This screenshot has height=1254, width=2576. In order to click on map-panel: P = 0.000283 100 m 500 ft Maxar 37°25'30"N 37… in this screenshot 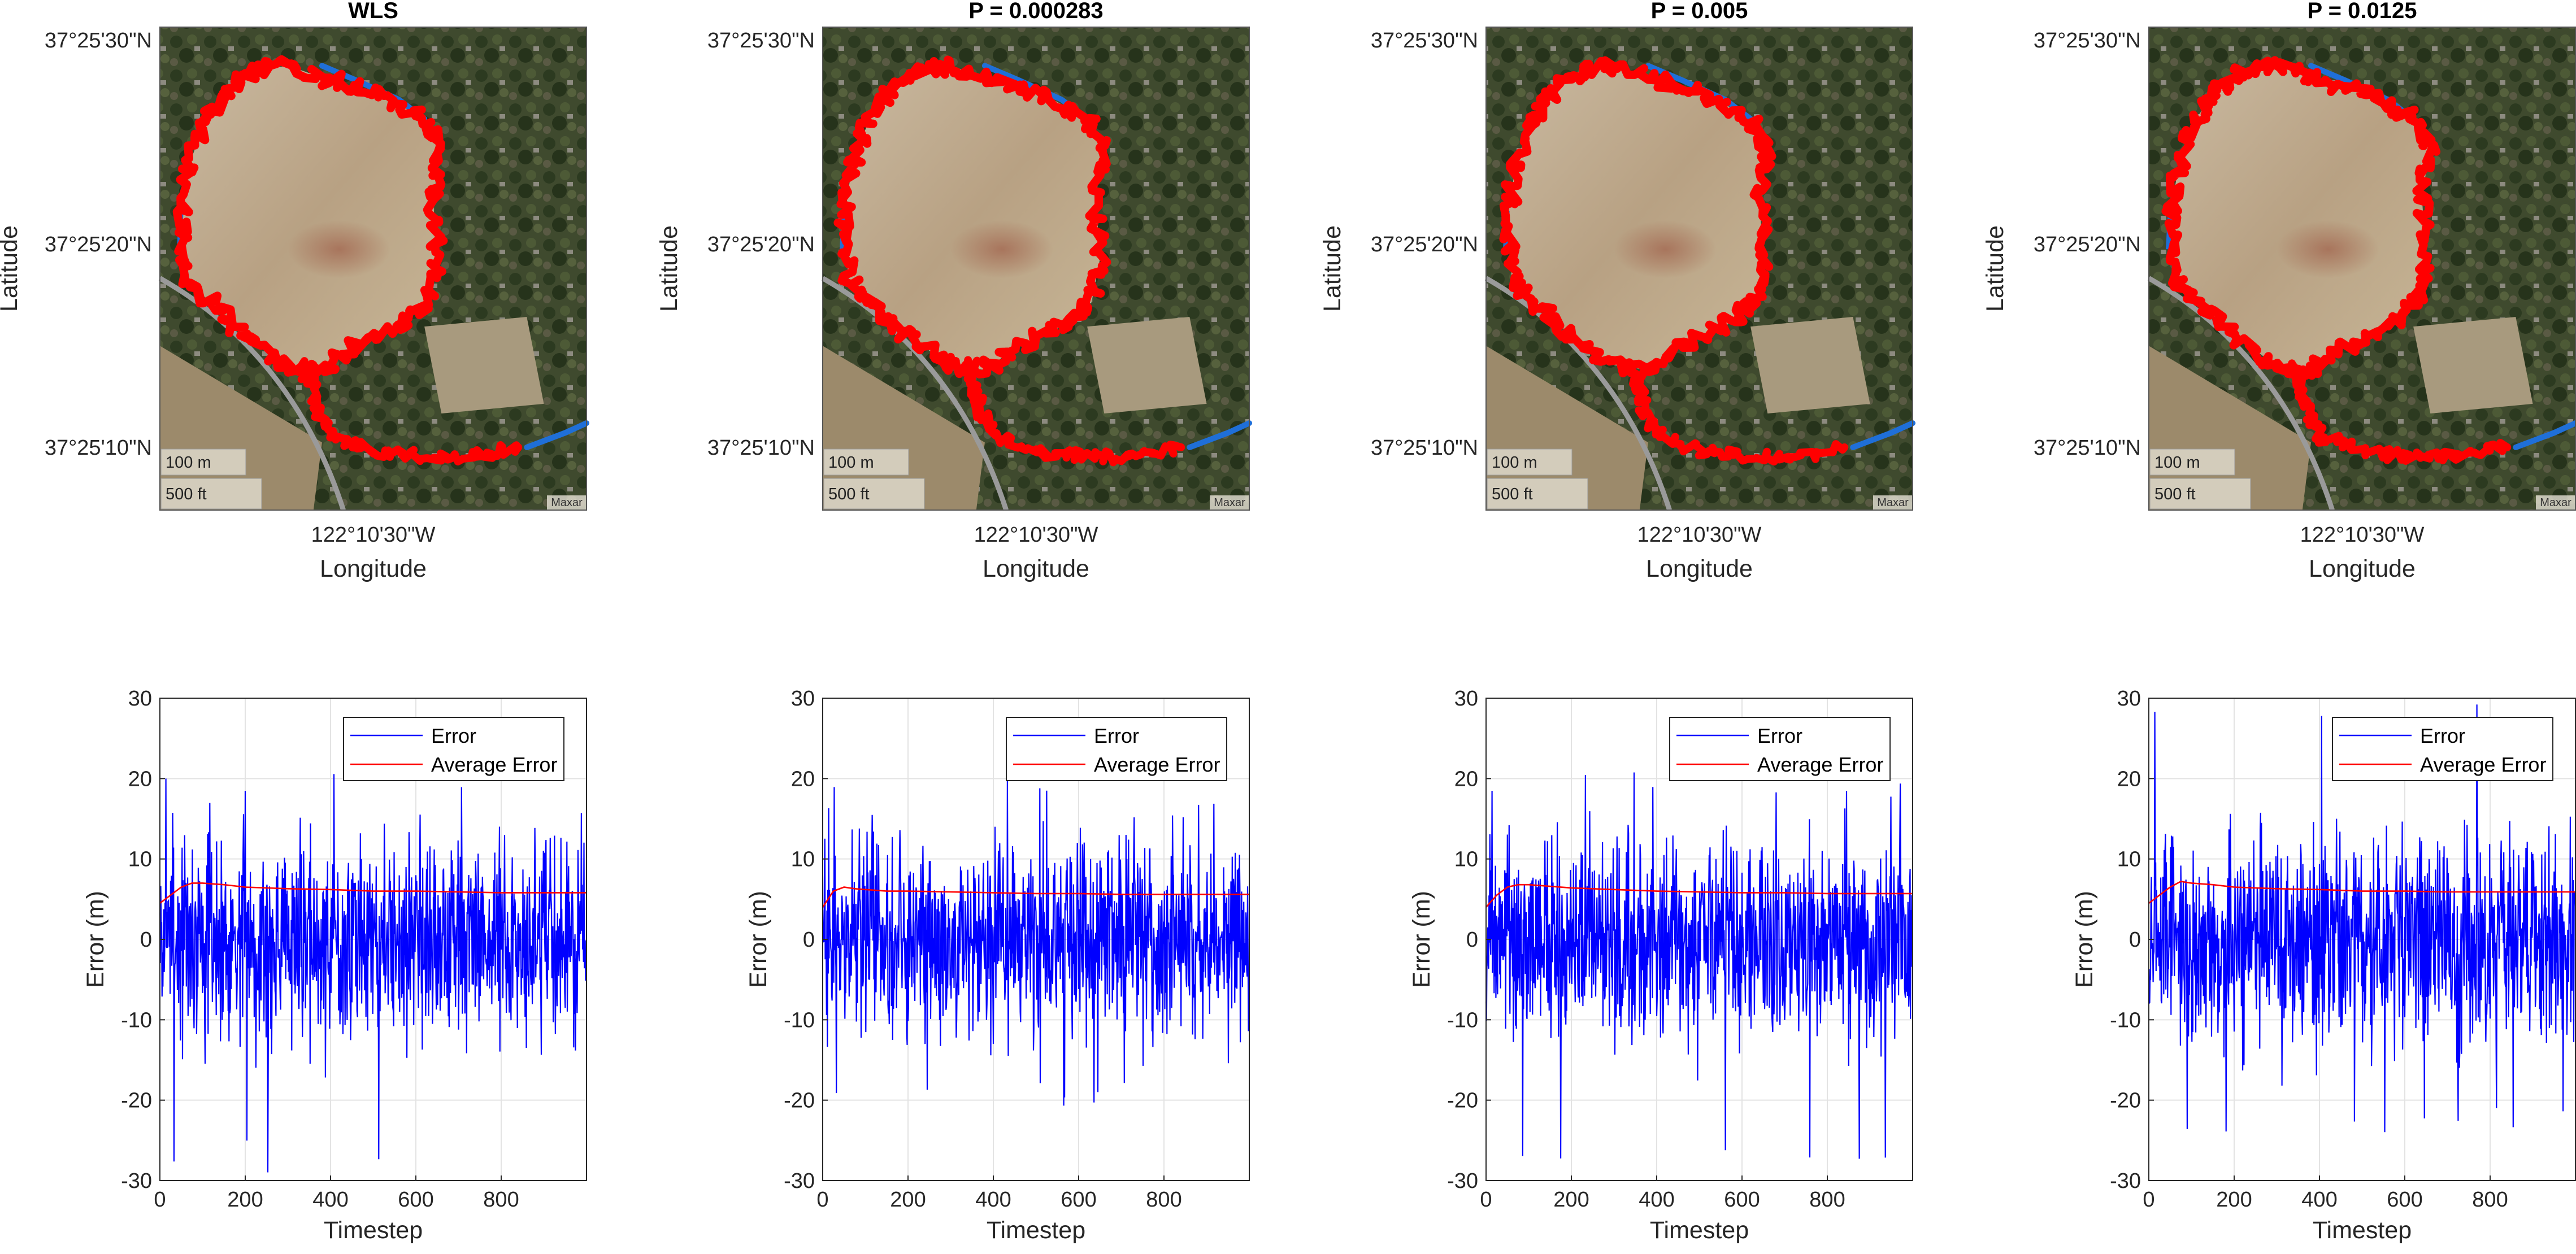, I will do `click(953, 291)`.